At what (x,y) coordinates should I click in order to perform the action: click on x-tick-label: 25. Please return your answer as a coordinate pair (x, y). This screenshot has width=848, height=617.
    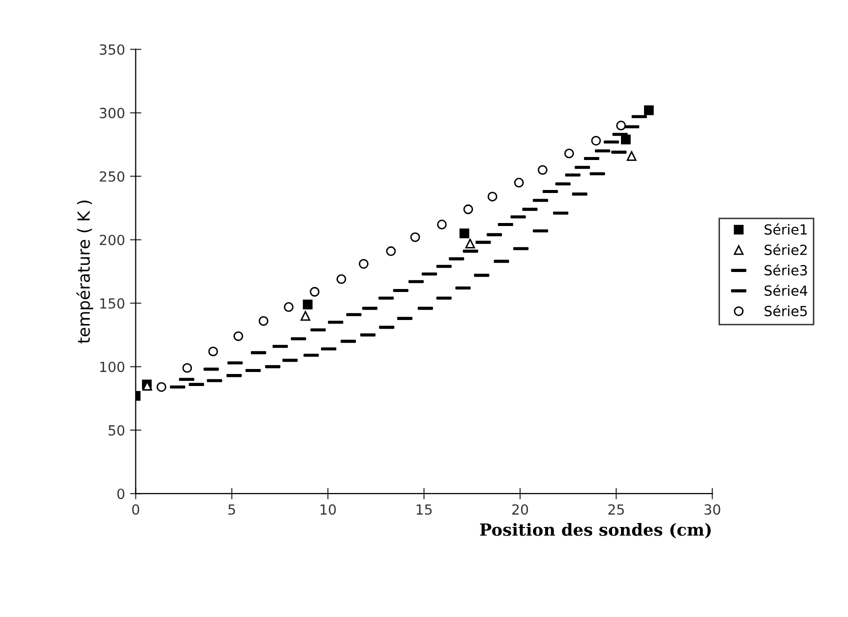
    Looking at the image, I should click on (616, 509).